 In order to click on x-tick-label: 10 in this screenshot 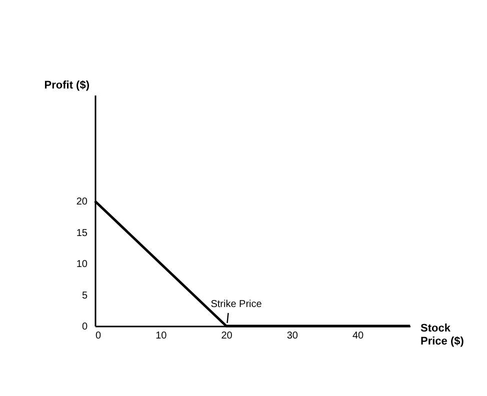, I will do `click(162, 336)`.